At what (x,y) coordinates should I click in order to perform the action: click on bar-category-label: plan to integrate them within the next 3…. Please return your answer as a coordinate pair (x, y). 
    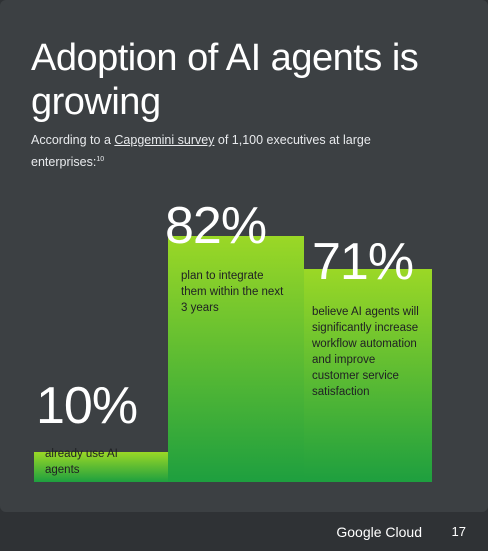
    Looking at the image, I should click on (232, 292).